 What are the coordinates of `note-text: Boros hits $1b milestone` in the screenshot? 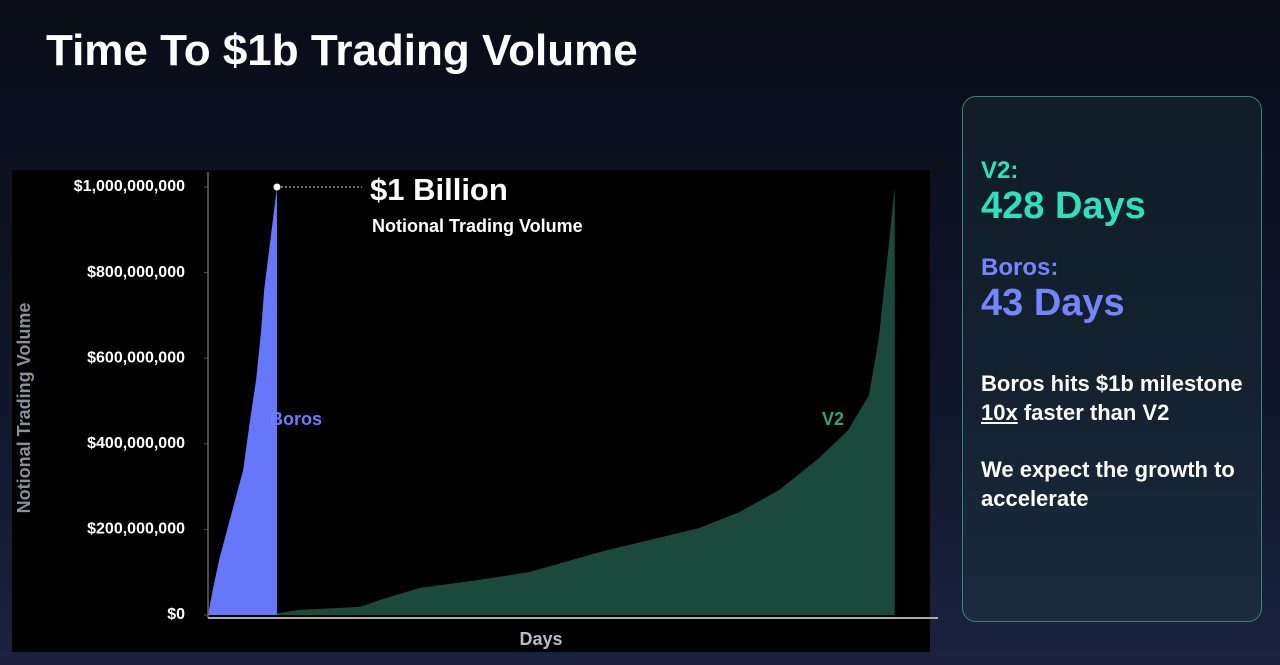 It's located at (1112, 383).